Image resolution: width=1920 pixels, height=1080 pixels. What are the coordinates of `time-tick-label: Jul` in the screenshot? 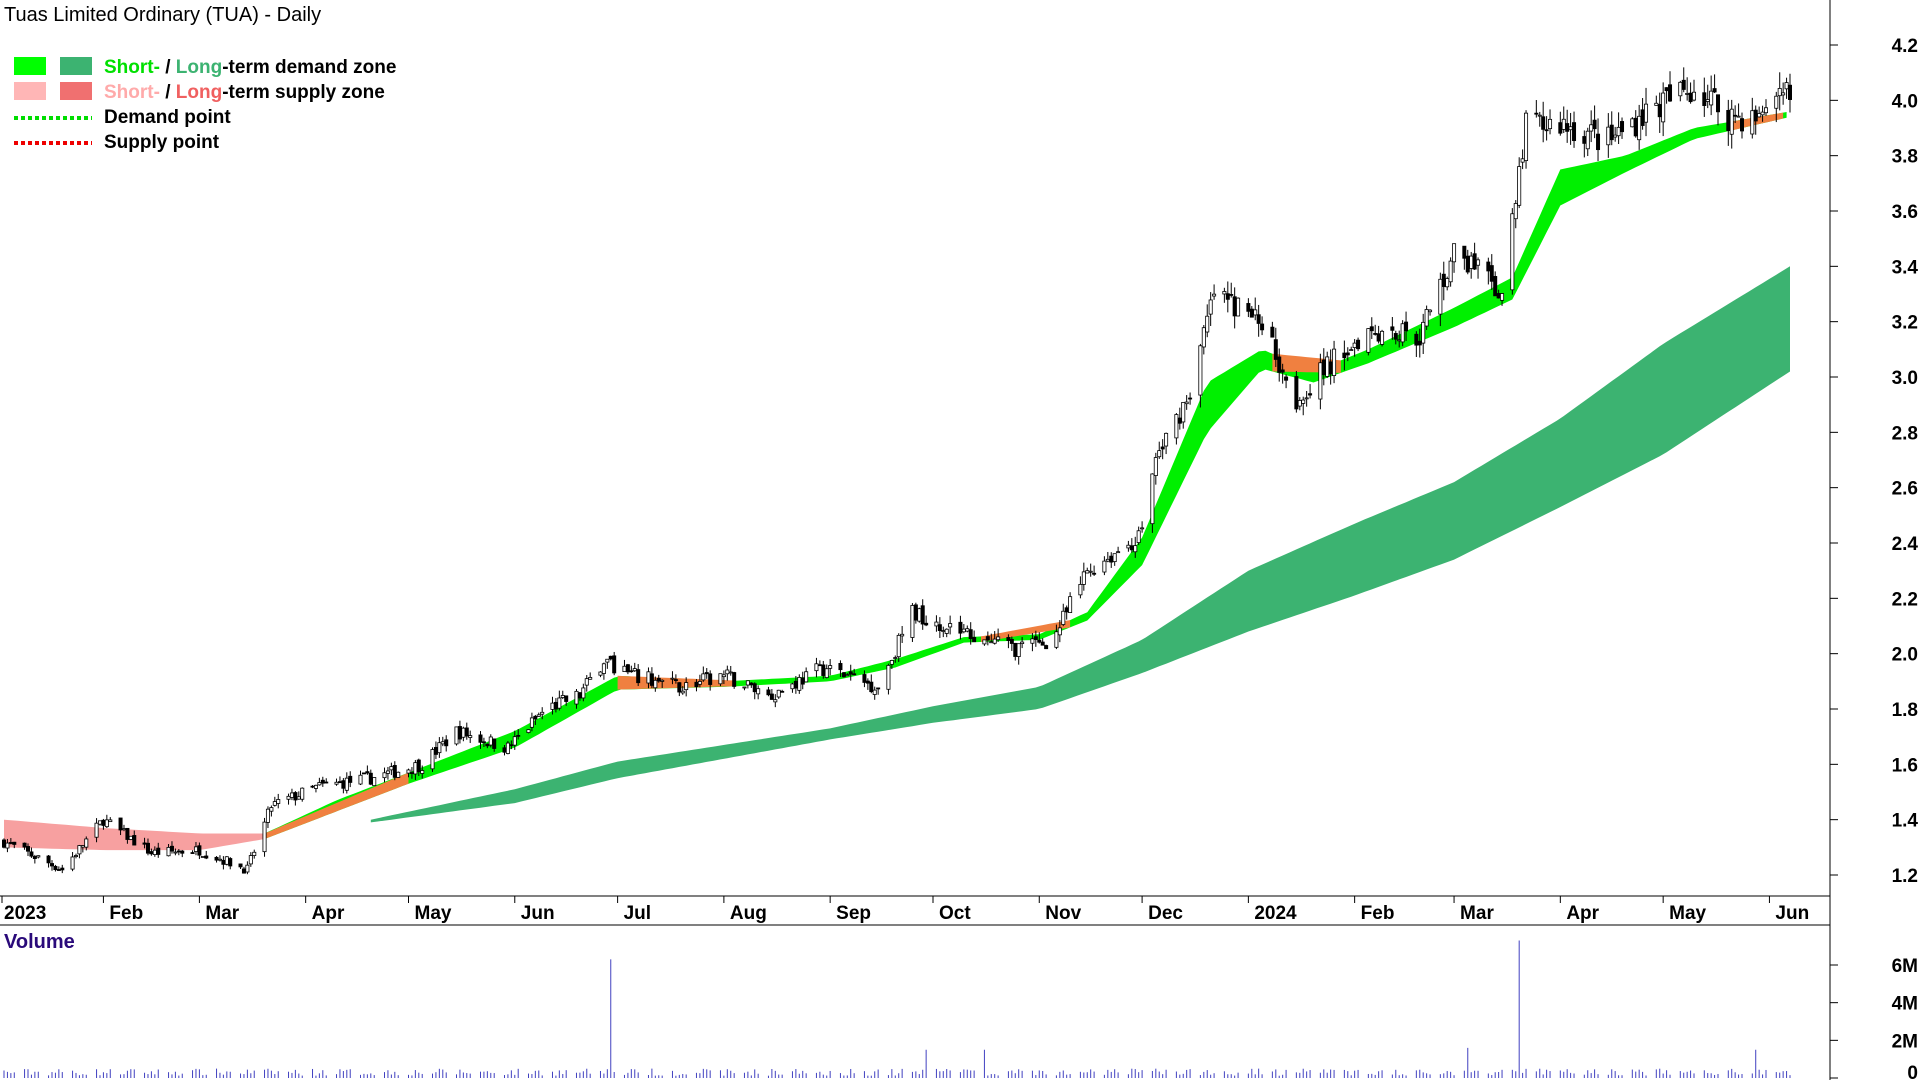 It's located at (637, 913).